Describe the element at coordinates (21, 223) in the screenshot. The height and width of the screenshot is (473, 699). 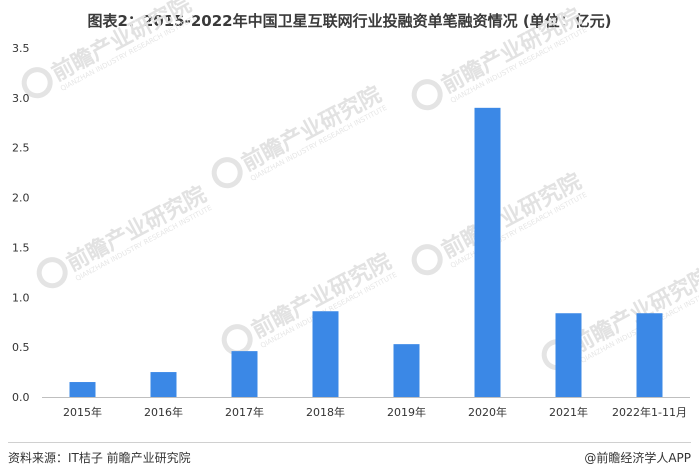
I see `y-axis: 0.0 0.5 1.0 1.5 2.0 2.5 3.0 3.5` at that location.